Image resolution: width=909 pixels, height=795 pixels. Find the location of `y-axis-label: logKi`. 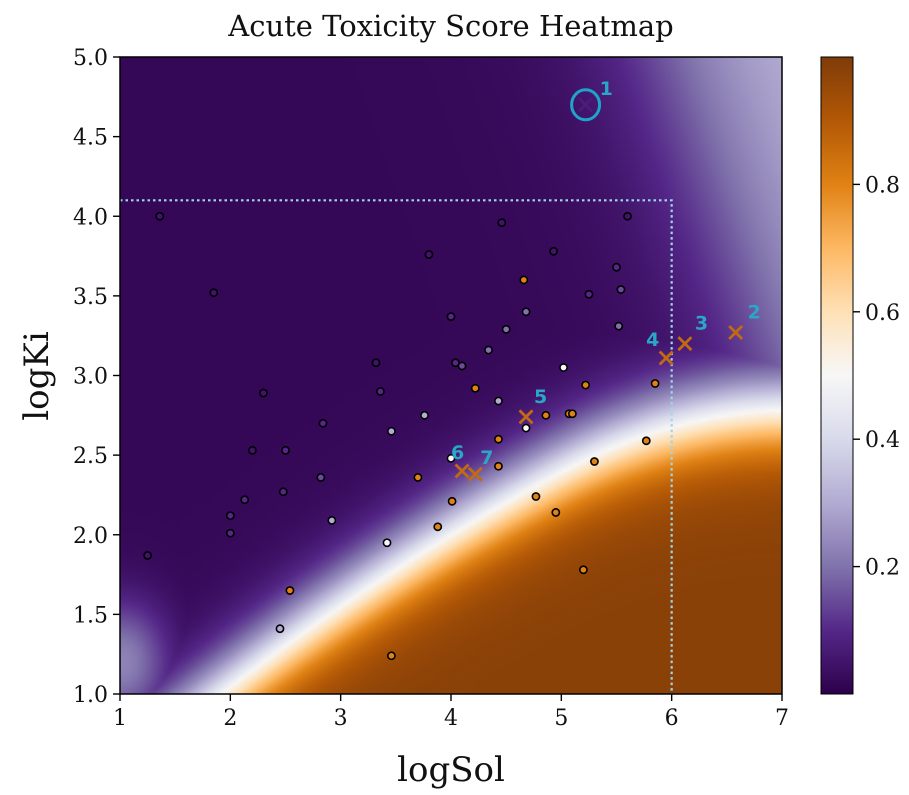

y-axis-label: logKi is located at coordinates (37, 376).